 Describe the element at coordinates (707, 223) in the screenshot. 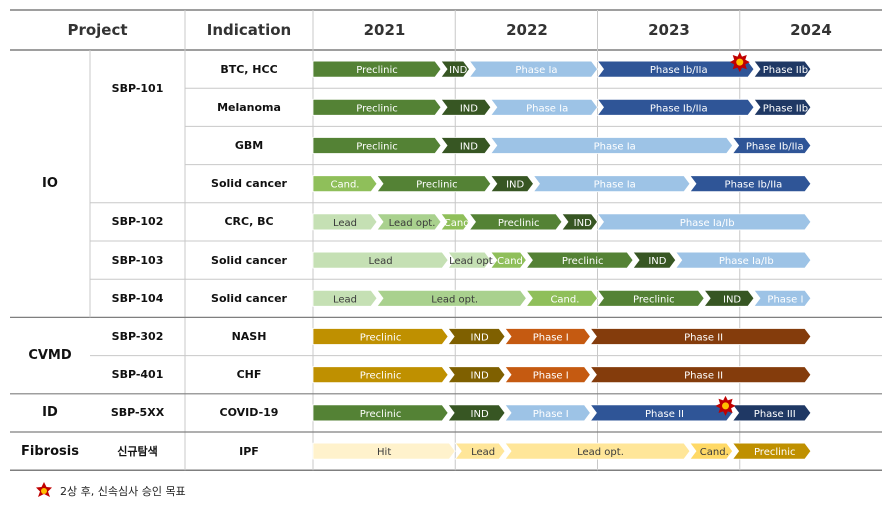

I see `phase-label: Phase Ia/Ib` at that location.